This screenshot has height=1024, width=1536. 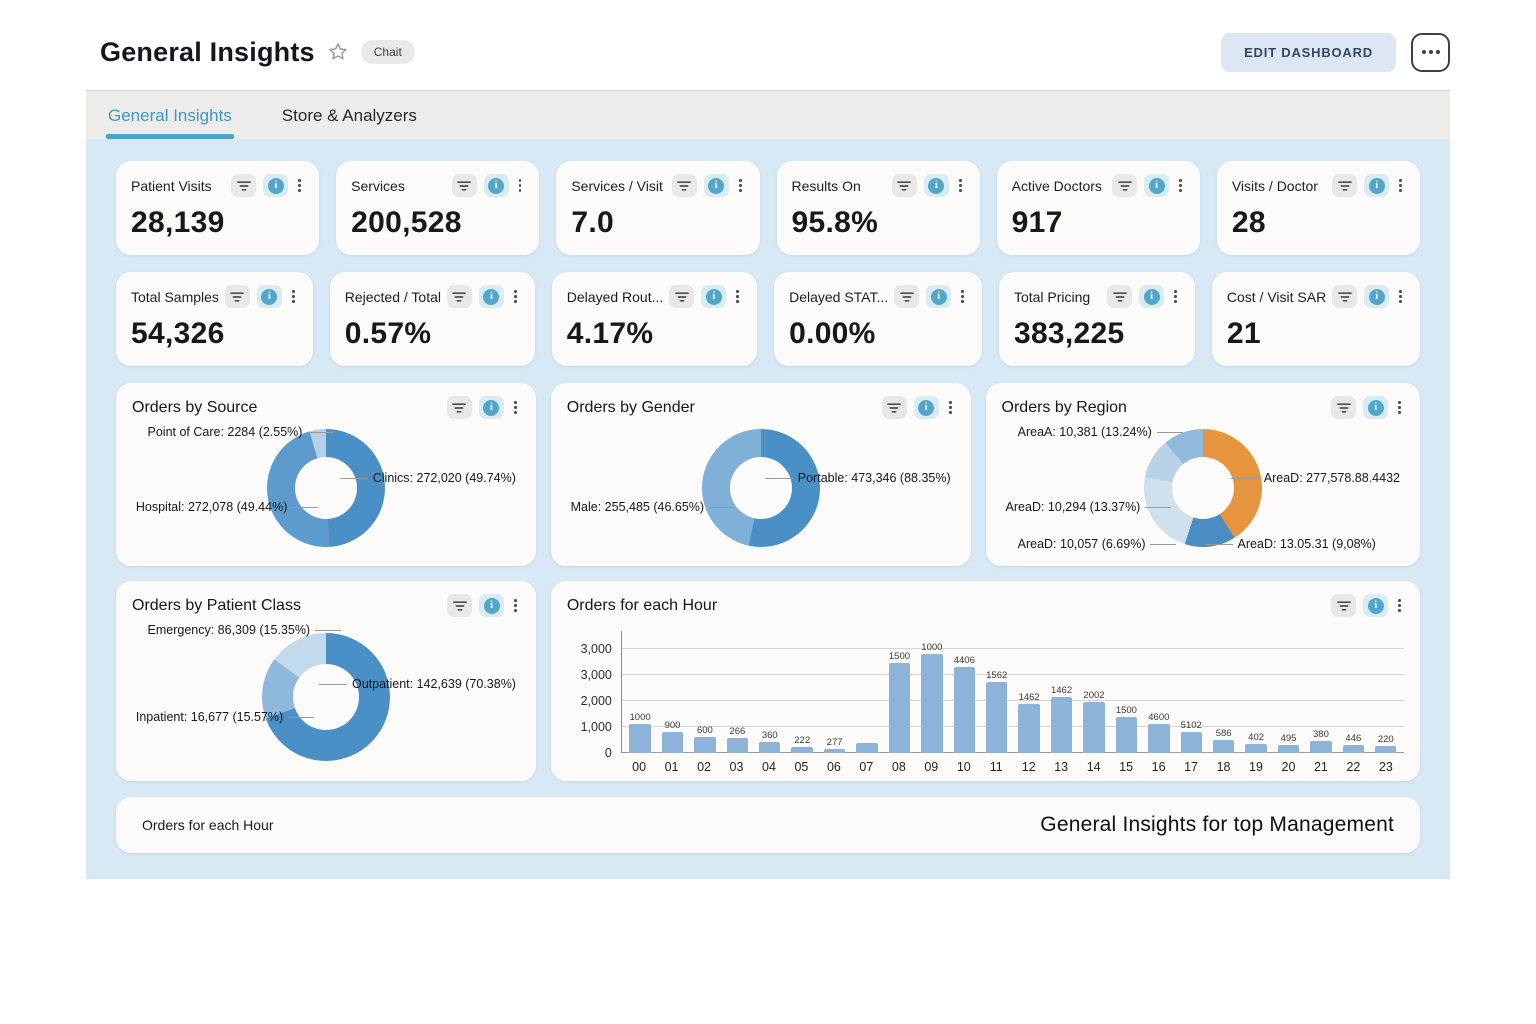 What do you see at coordinates (387, 52) in the screenshot?
I see `status-badge: Chait` at bounding box center [387, 52].